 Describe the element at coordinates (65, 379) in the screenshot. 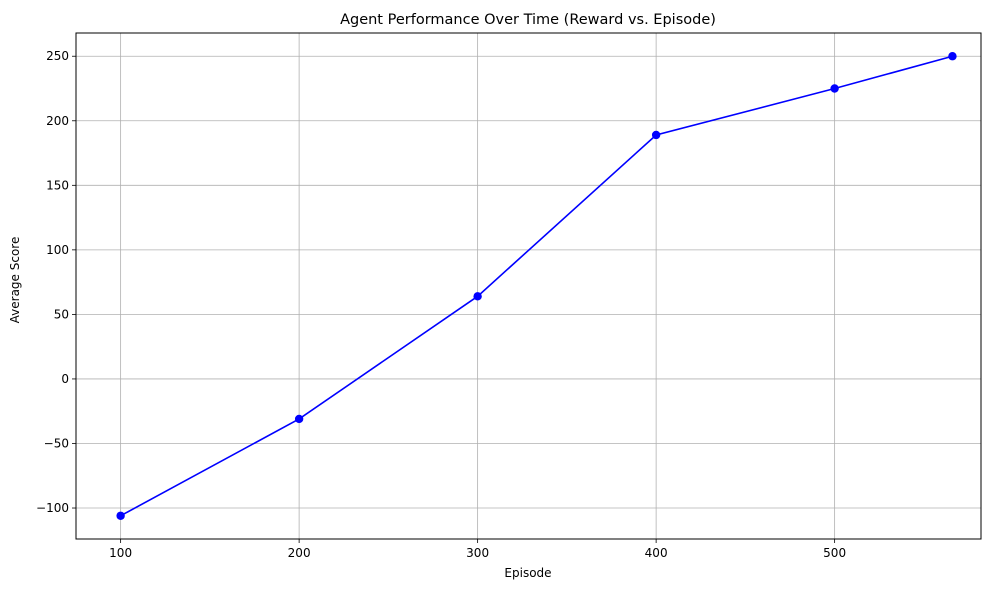

I see `y-tick-label: 0` at that location.